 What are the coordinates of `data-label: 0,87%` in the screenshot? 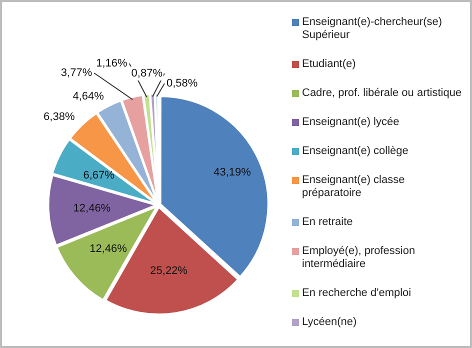 It's located at (147, 74).